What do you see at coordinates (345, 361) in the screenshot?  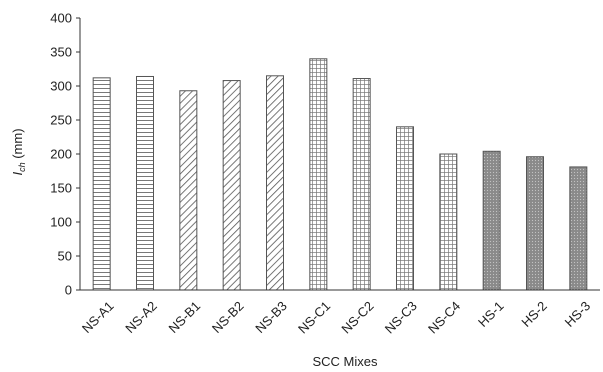 I see `x-axis-title: SCC Mixes` at bounding box center [345, 361].